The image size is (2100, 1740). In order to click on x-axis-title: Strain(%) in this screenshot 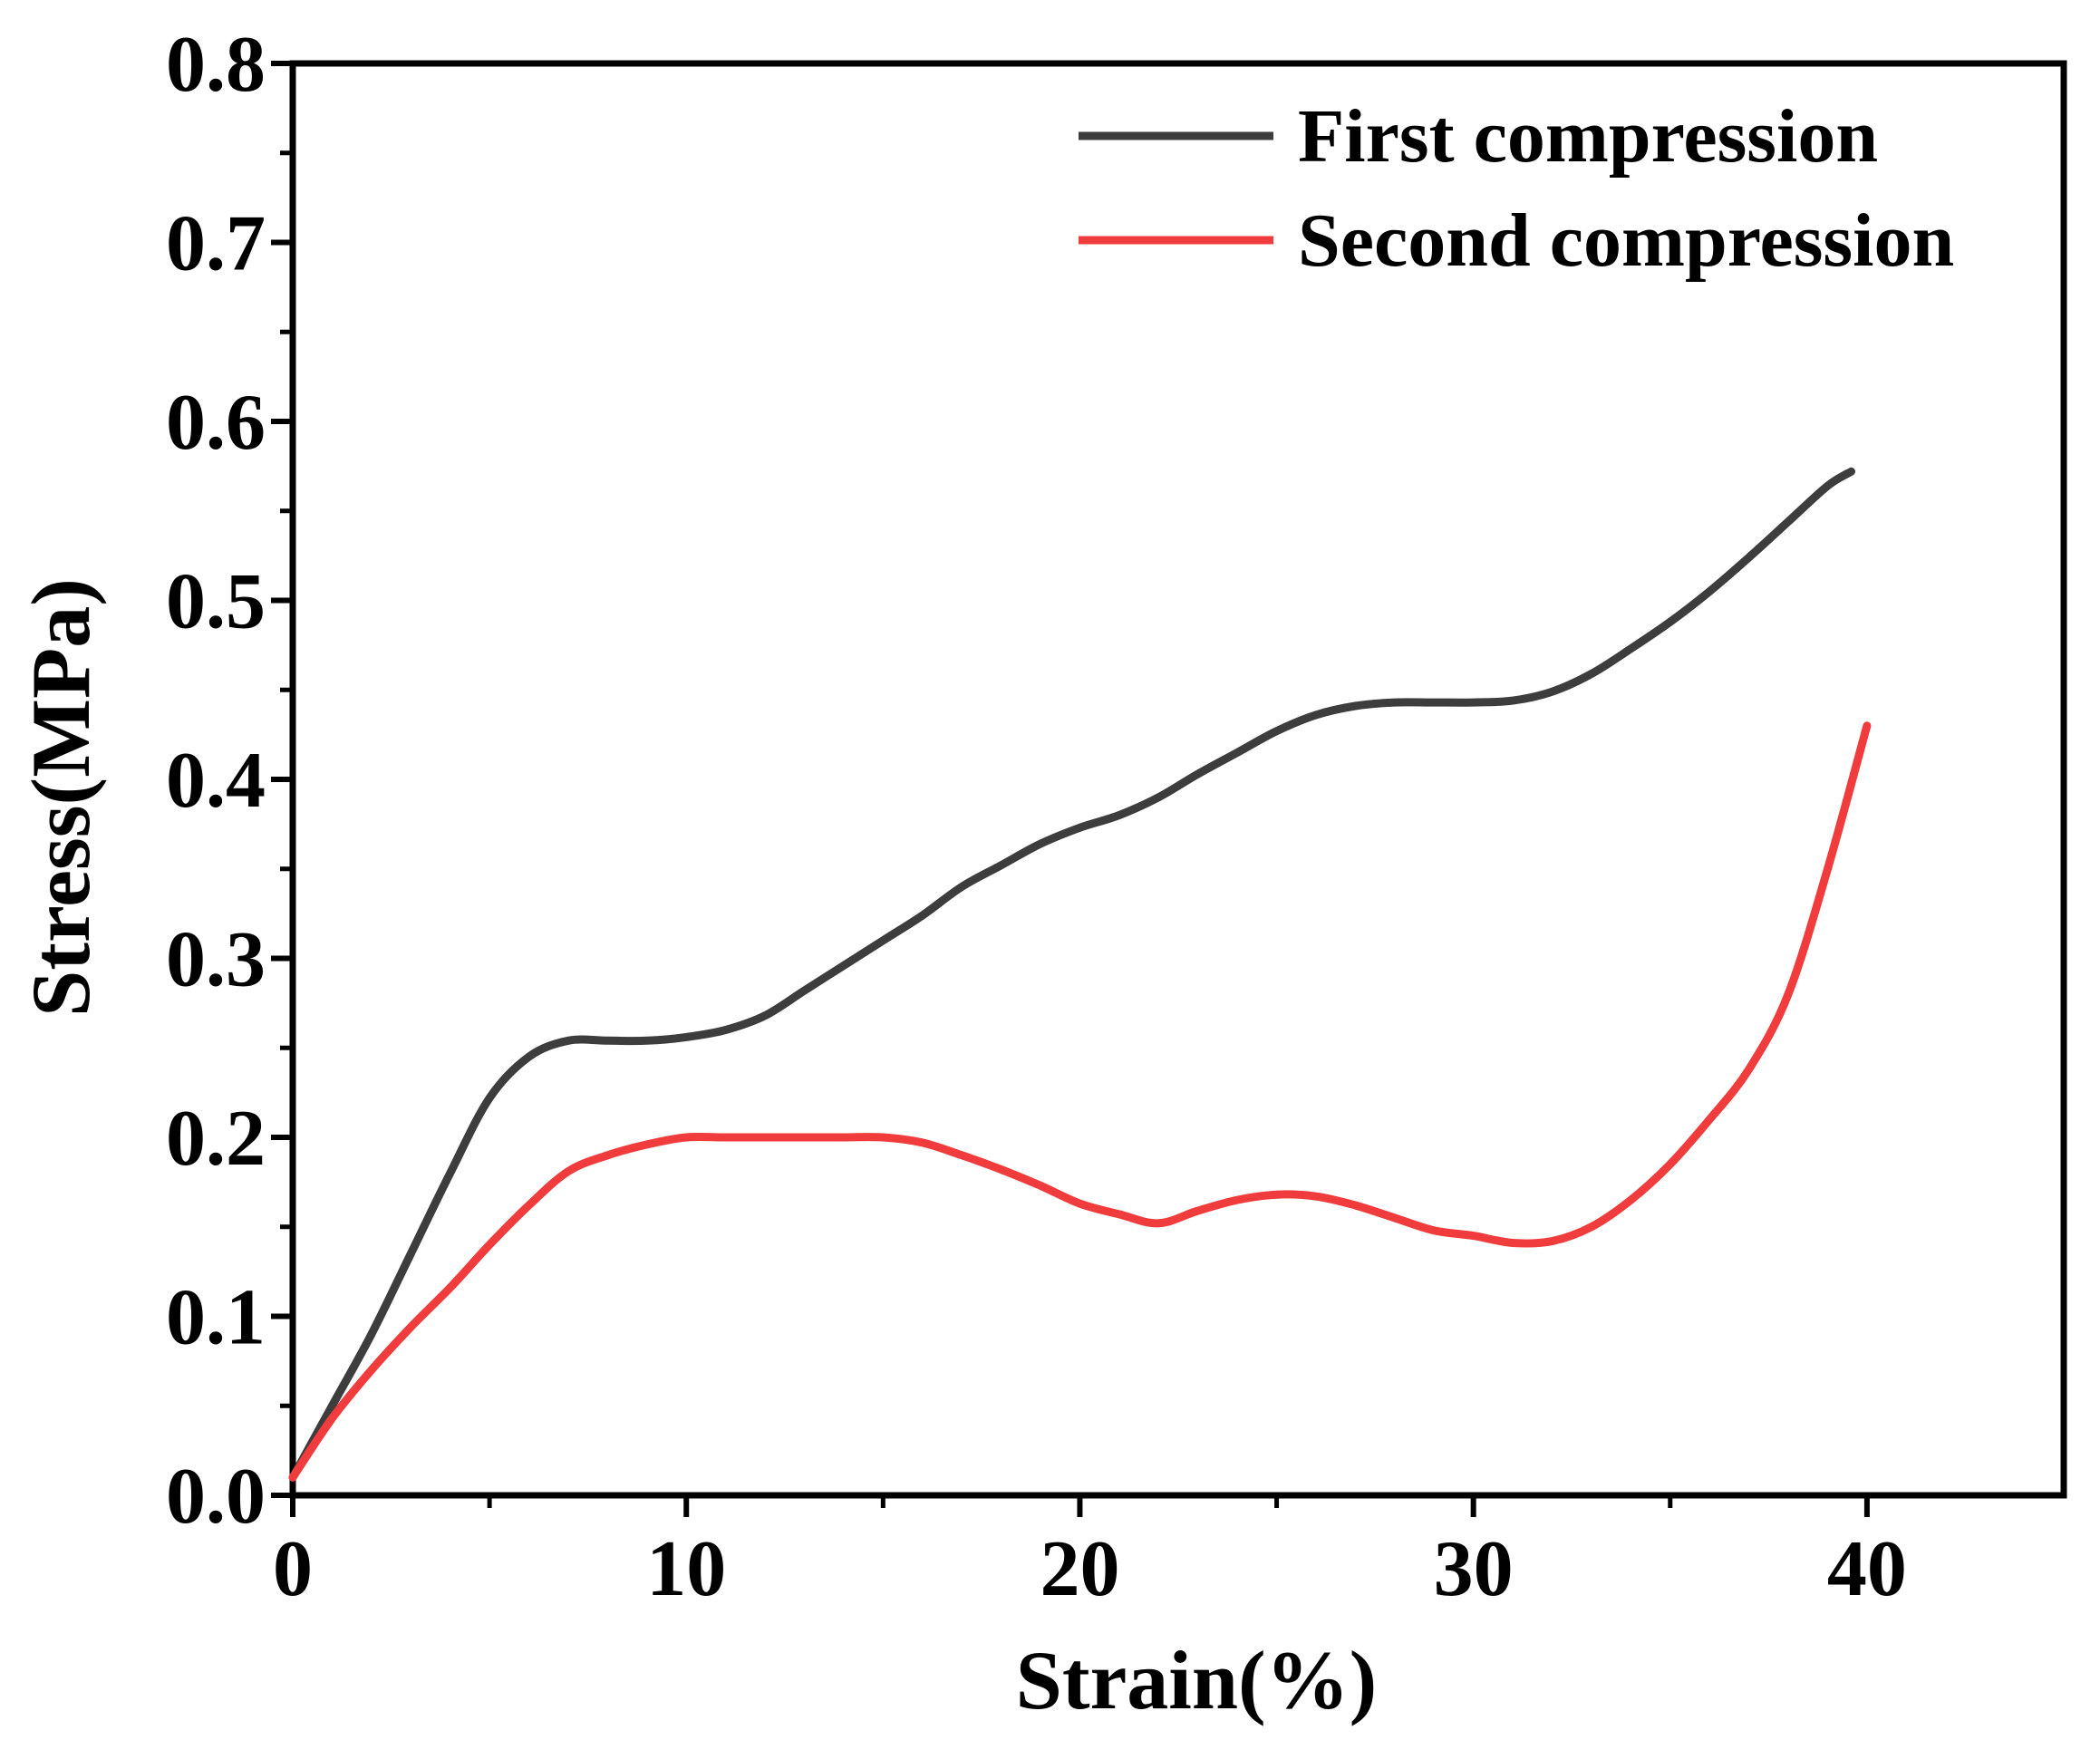, I will do `click(1197, 1680)`.